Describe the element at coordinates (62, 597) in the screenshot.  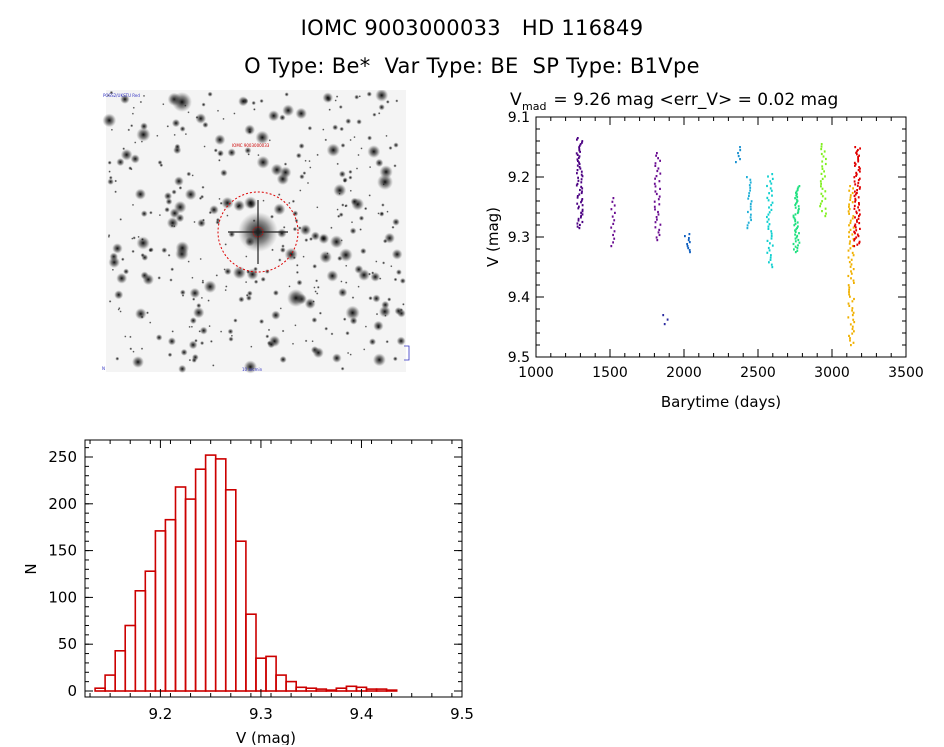
I see `hist-ytick-label: 100` at that location.